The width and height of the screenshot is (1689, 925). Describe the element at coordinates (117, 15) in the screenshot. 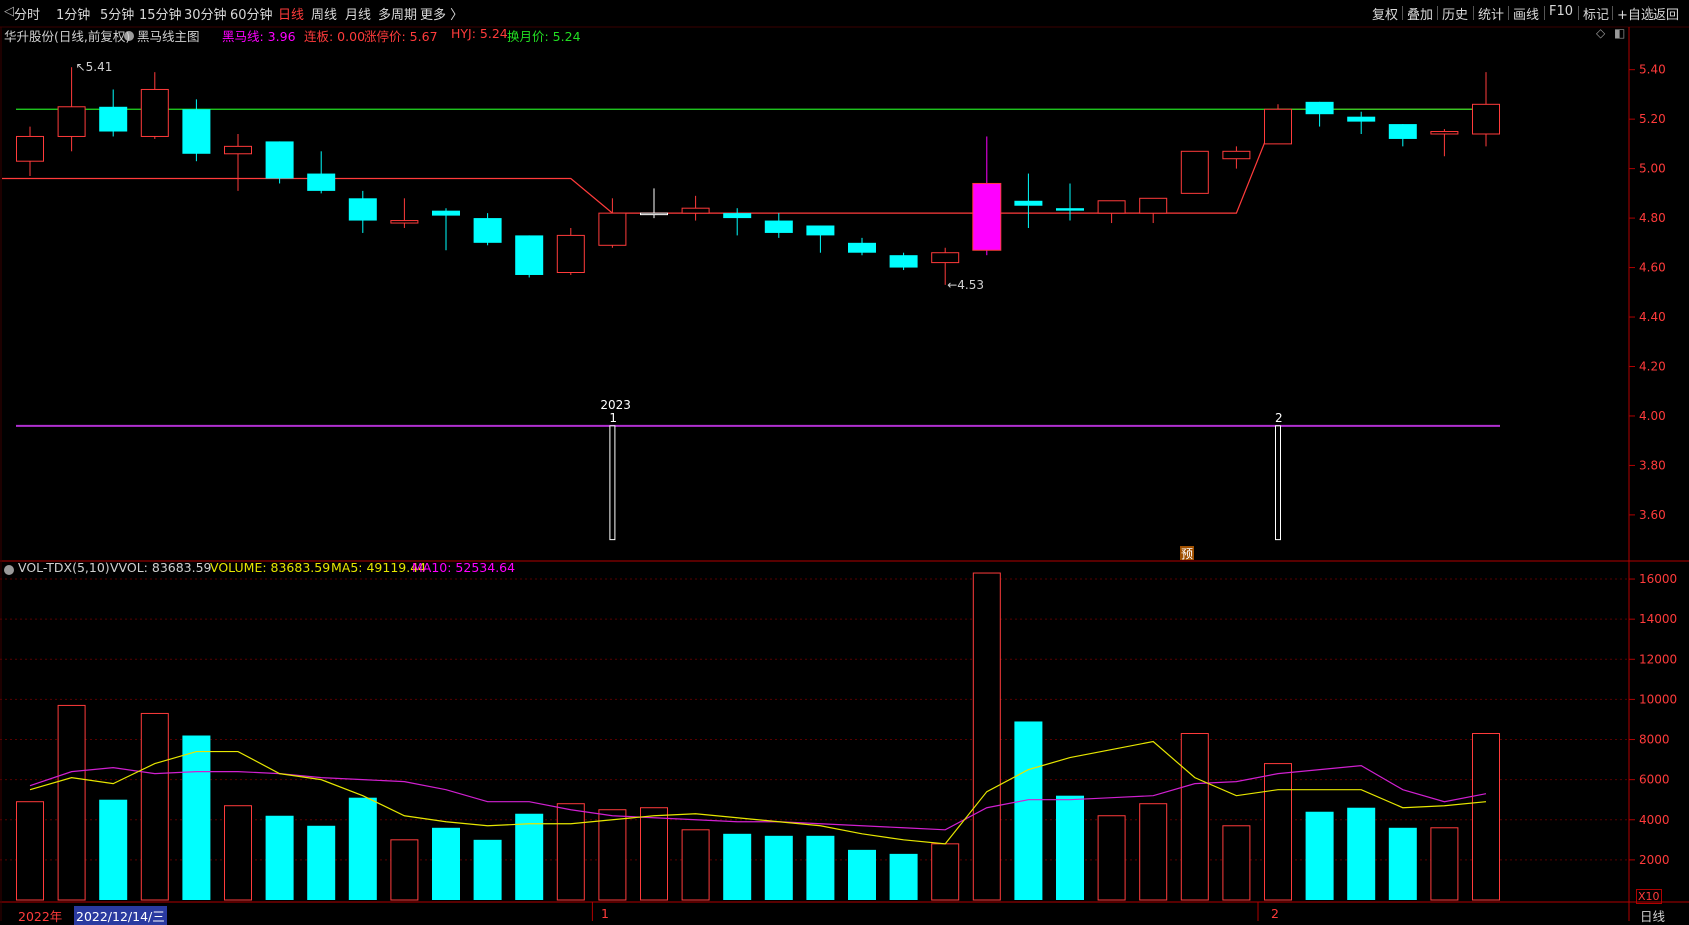

I see `period-tab-2: 5分钟` at that location.